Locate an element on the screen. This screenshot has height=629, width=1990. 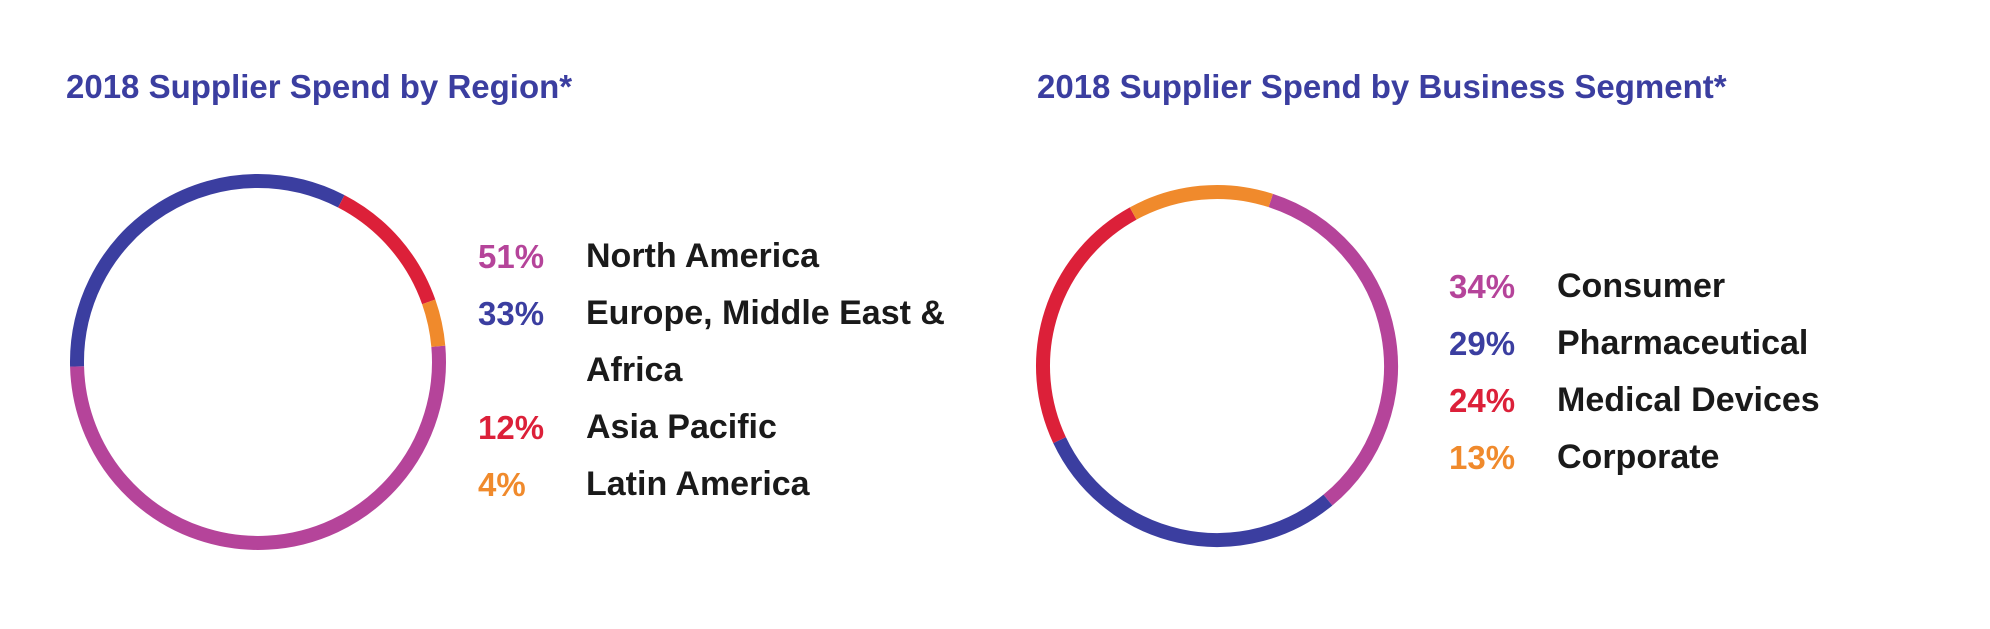
legend-percent: 13% is located at coordinates (1482, 457).